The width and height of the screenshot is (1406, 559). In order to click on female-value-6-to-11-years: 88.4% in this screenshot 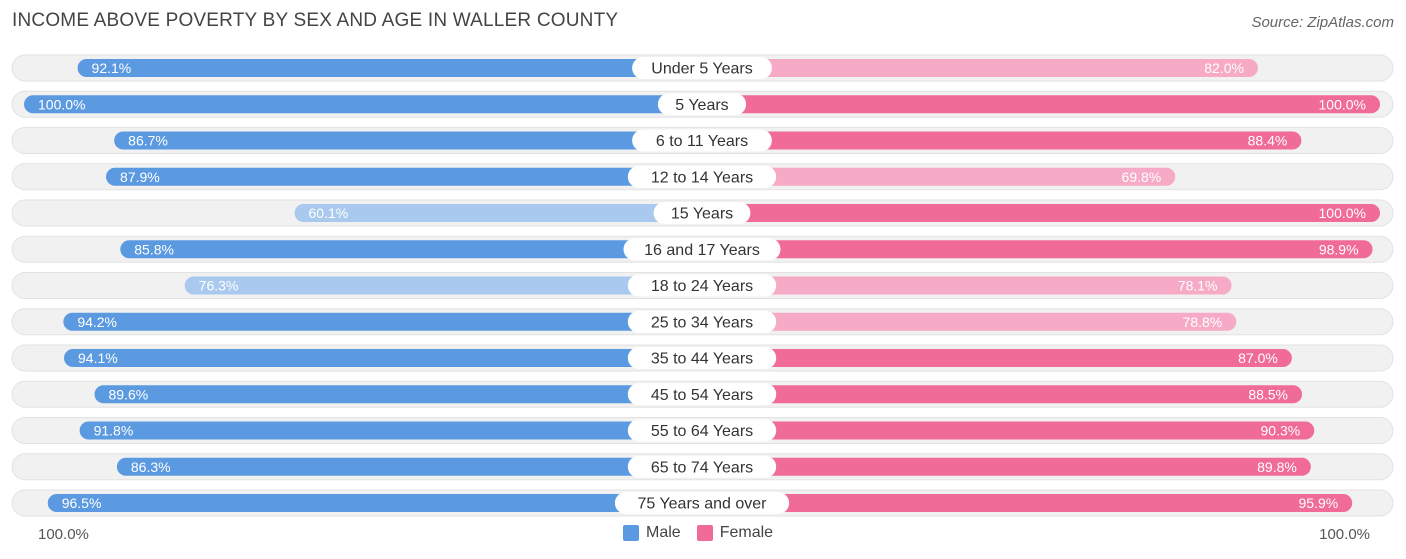, I will do `click(1268, 141)`.